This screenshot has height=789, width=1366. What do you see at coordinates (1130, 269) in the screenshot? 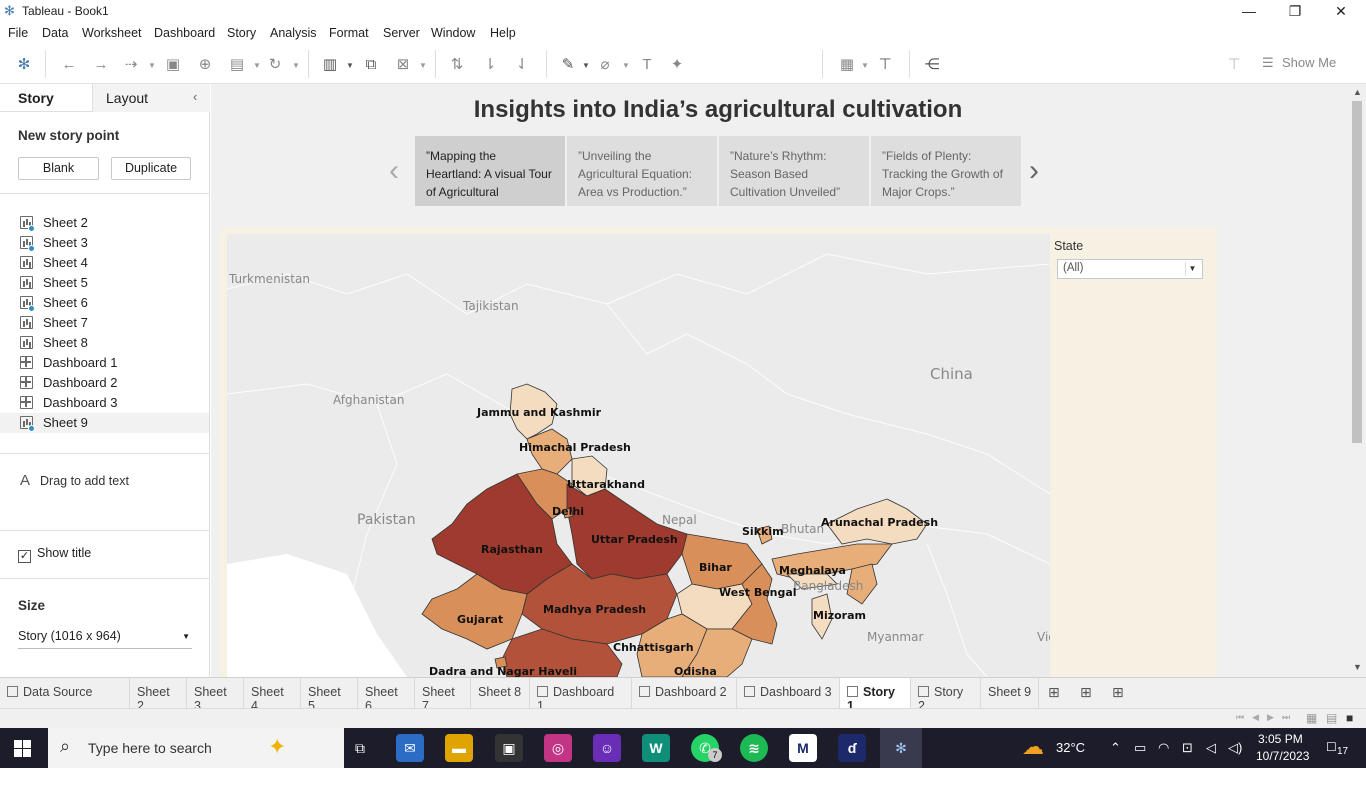
I see `state-filter-dropdown: (All) ▼` at bounding box center [1130, 269].